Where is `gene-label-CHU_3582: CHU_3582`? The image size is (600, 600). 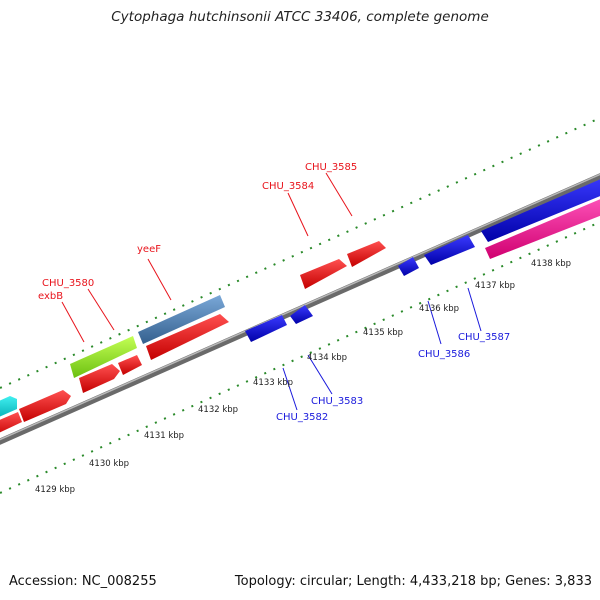 gene-label-CHU_3582: CHU_3582 is located at coordinates (302, 417).